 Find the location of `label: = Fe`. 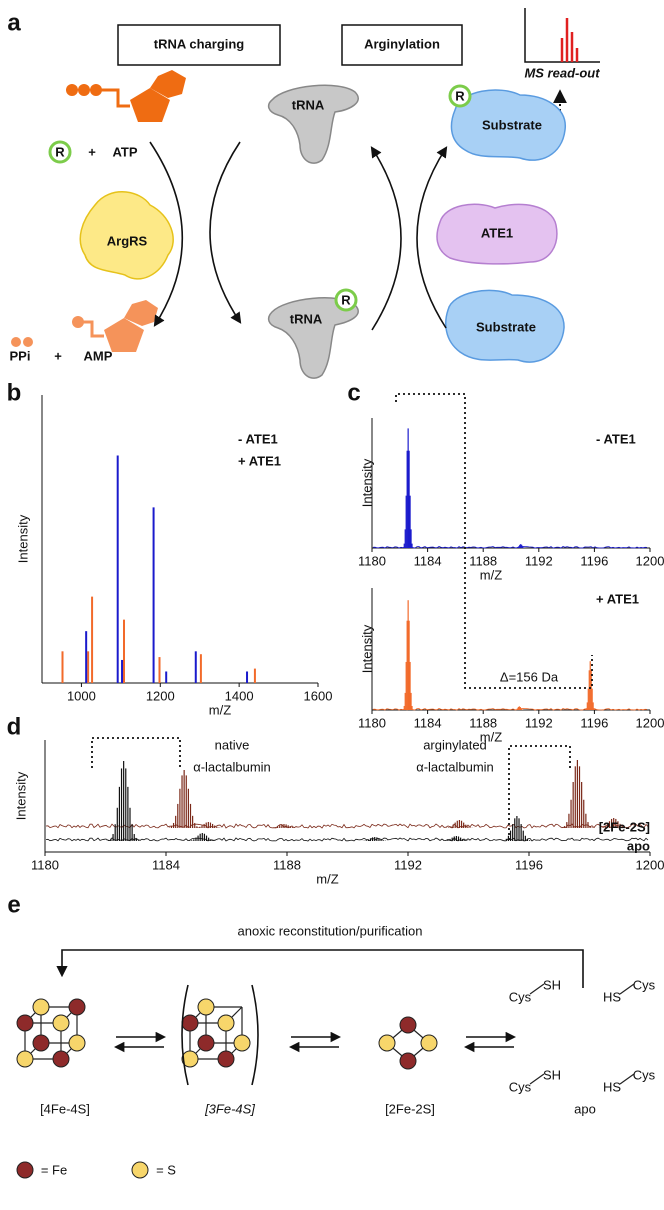

label: = Fe is located at coordinates (54, 1169).